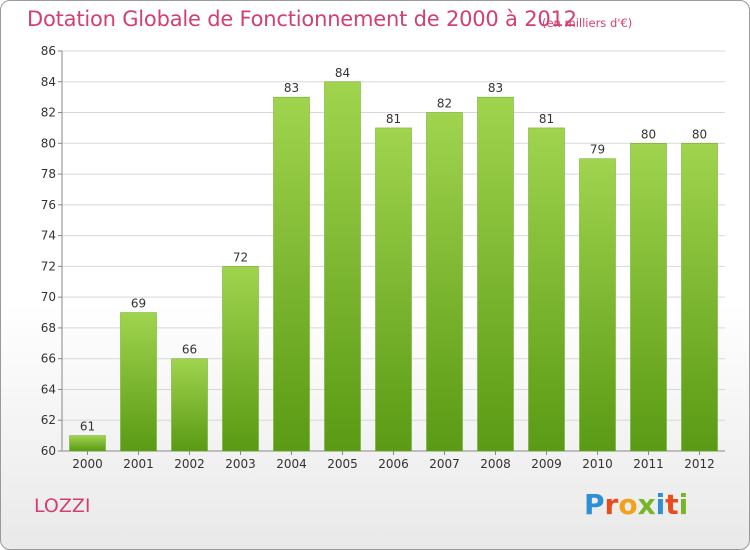 Image resolution: width=750 pixels, height=550 pixels. What do you see at coordinates (48, 174) in the screenshot?
I see `y-tick-label: 78` at bounding box center [48, 174].